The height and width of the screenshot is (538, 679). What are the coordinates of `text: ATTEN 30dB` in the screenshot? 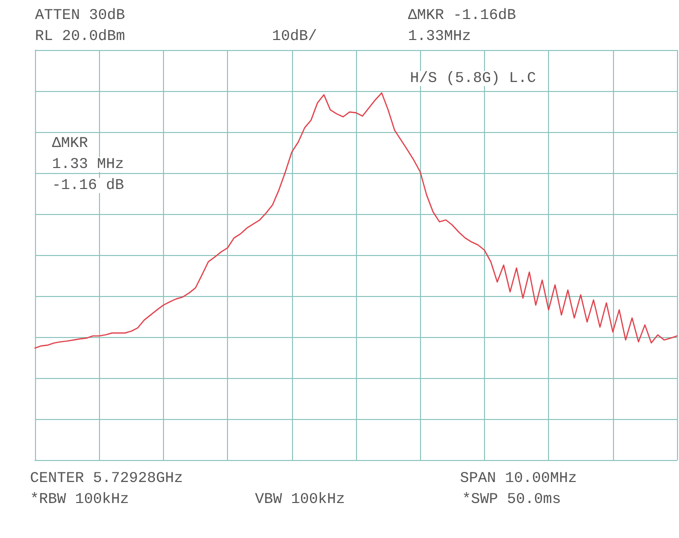 It's located at (80, 15).